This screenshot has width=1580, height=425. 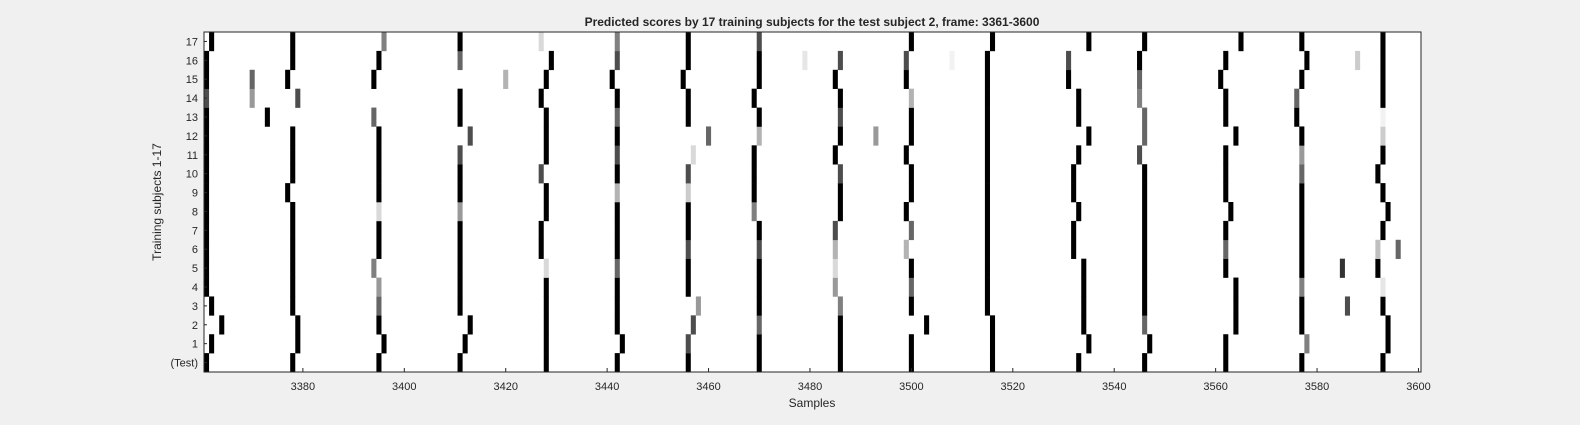 What do you see at coordinates (192, 80) in the screenshot?
I see `y-tick-label: 15` at bounding box center [192, 80].